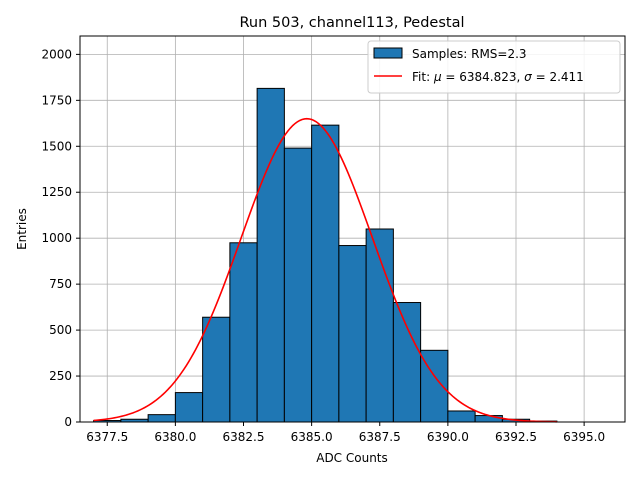  I want to click on y-axis-ticks: 0 250 500 750 1000 1250 1500 1750 2000, so click(60, 238).